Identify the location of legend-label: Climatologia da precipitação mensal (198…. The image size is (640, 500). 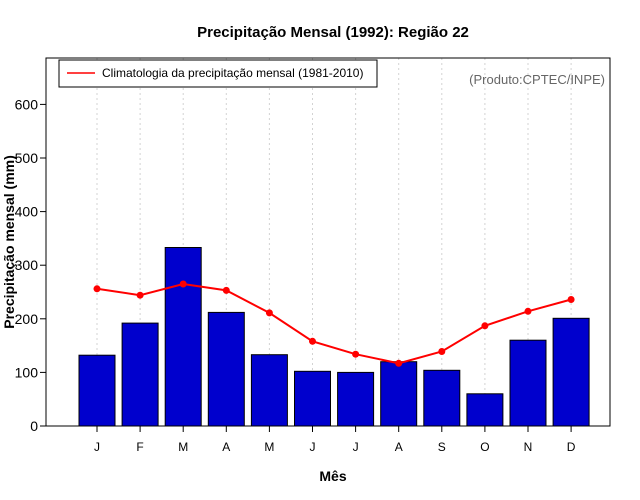
(232, 73).